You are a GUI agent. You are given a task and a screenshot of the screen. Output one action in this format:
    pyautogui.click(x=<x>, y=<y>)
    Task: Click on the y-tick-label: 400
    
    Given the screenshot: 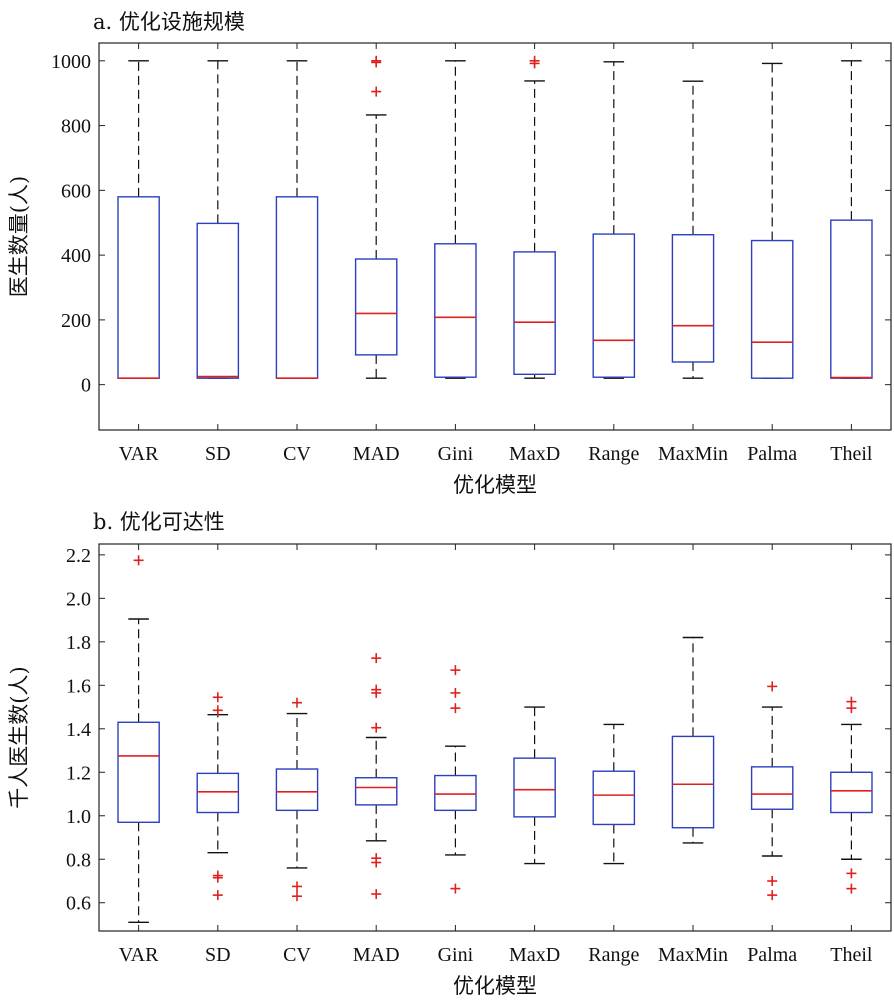 What is the action you would take?
    pyautogui.click(x=76, y=256)
    